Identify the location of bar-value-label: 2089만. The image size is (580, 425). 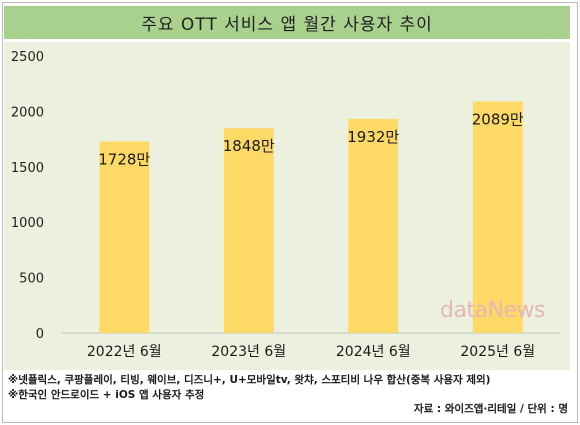
(498, 120).